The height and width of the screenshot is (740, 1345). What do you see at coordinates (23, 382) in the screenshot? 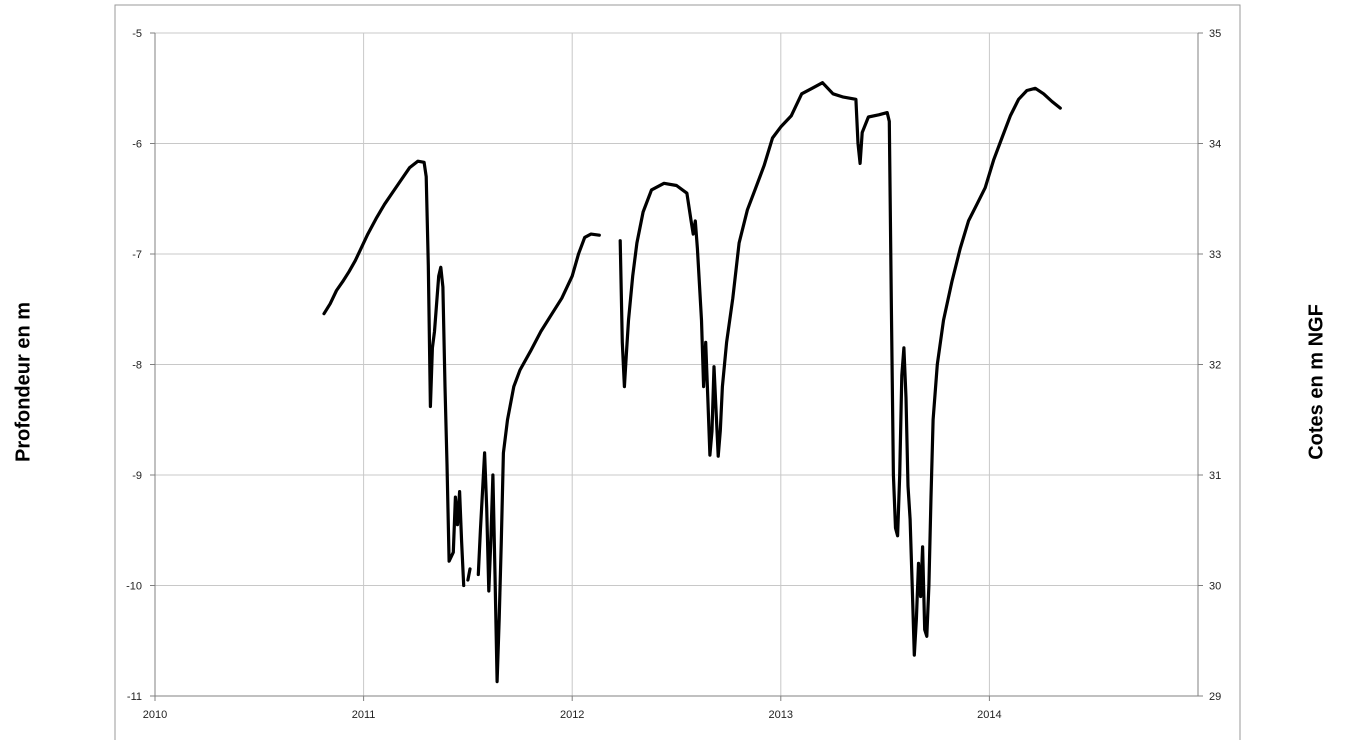
I see `left-axis-label: Profondeur en m` at bounding box center [23, 382].